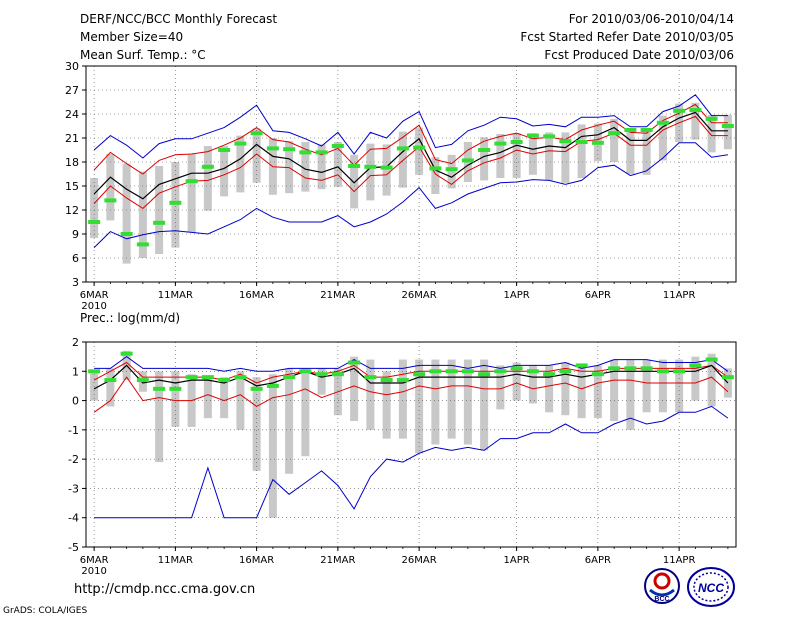 Image resolution: width=800 pixels, height=618 pixels. Describe the element at coordinates (73, 430) in the screenshot. I see `y-tick-label: -1` at that location.